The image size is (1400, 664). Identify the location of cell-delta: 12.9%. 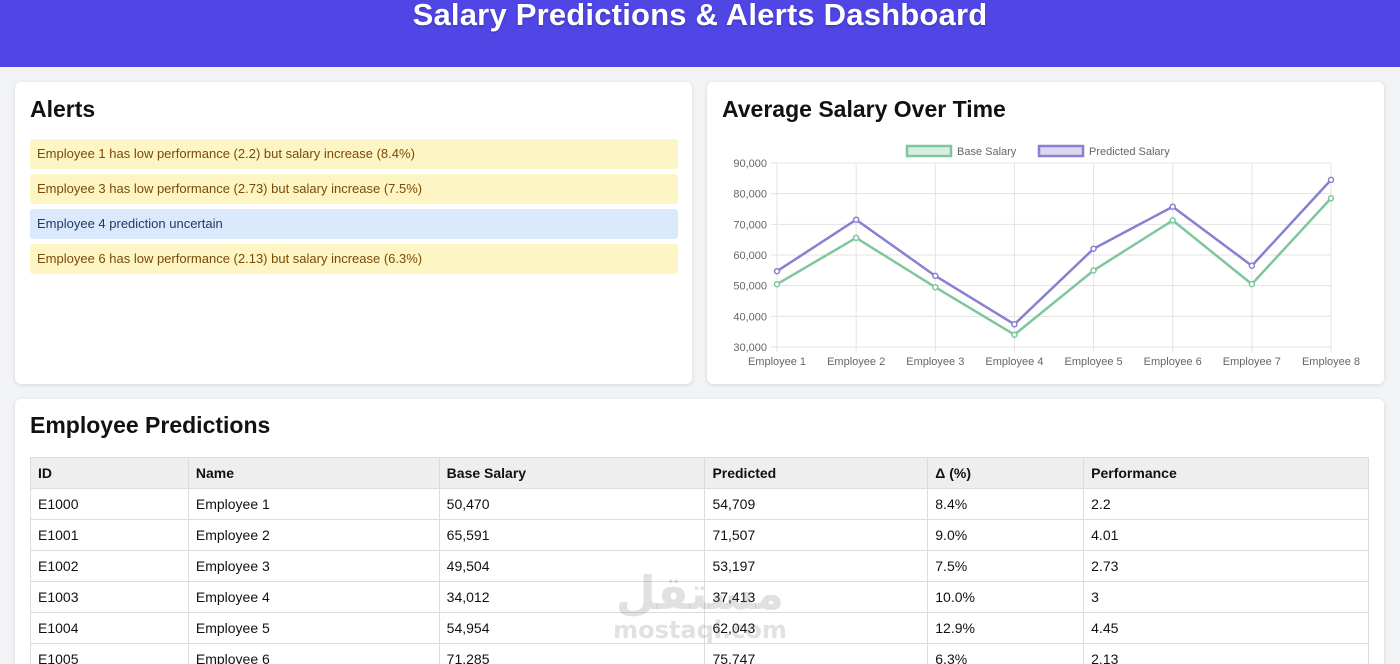
(1006, 628).